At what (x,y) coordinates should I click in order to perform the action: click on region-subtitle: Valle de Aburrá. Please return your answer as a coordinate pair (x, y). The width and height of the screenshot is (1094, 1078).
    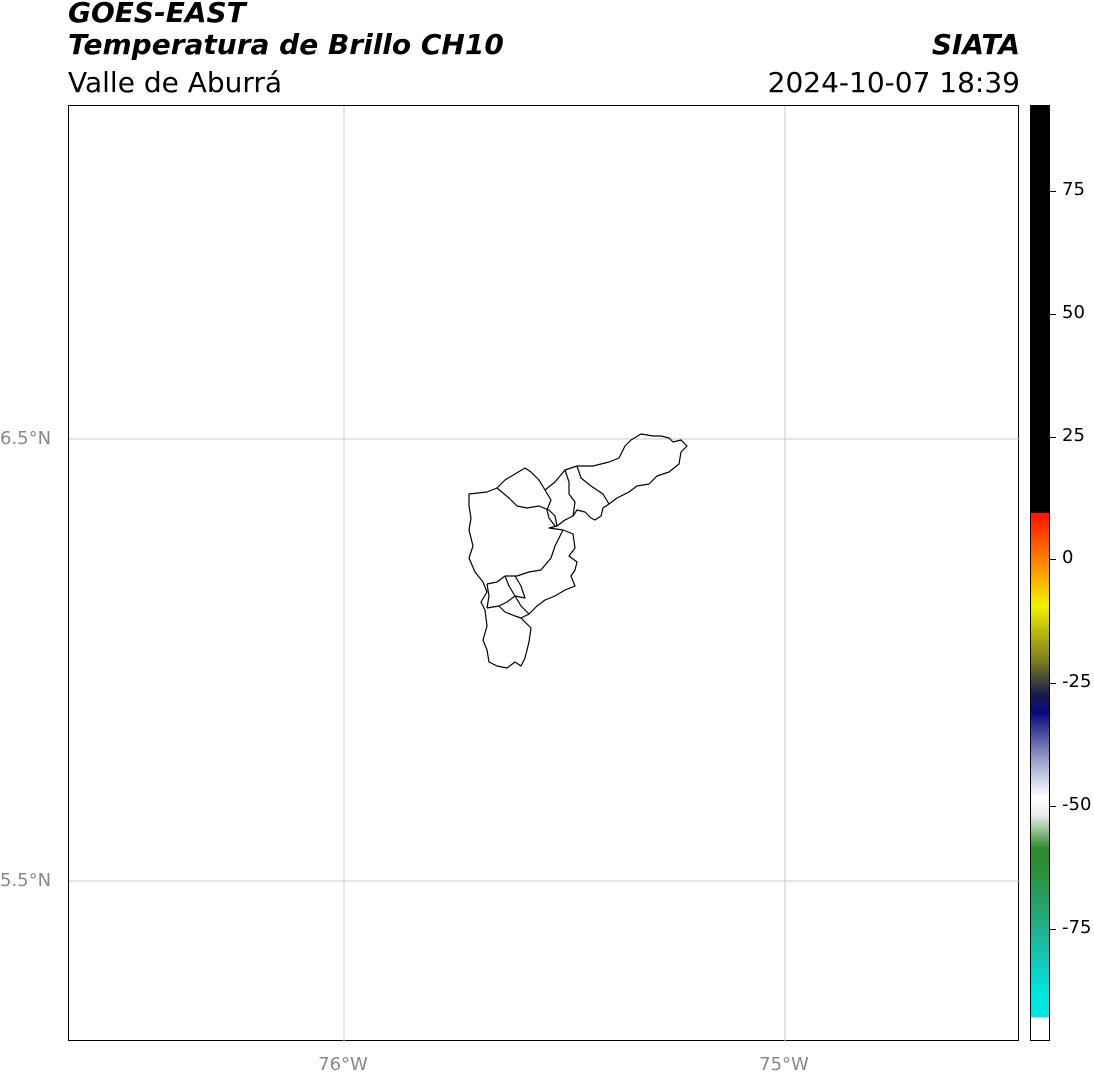
    Looking at the image, I should click on (175, 82).